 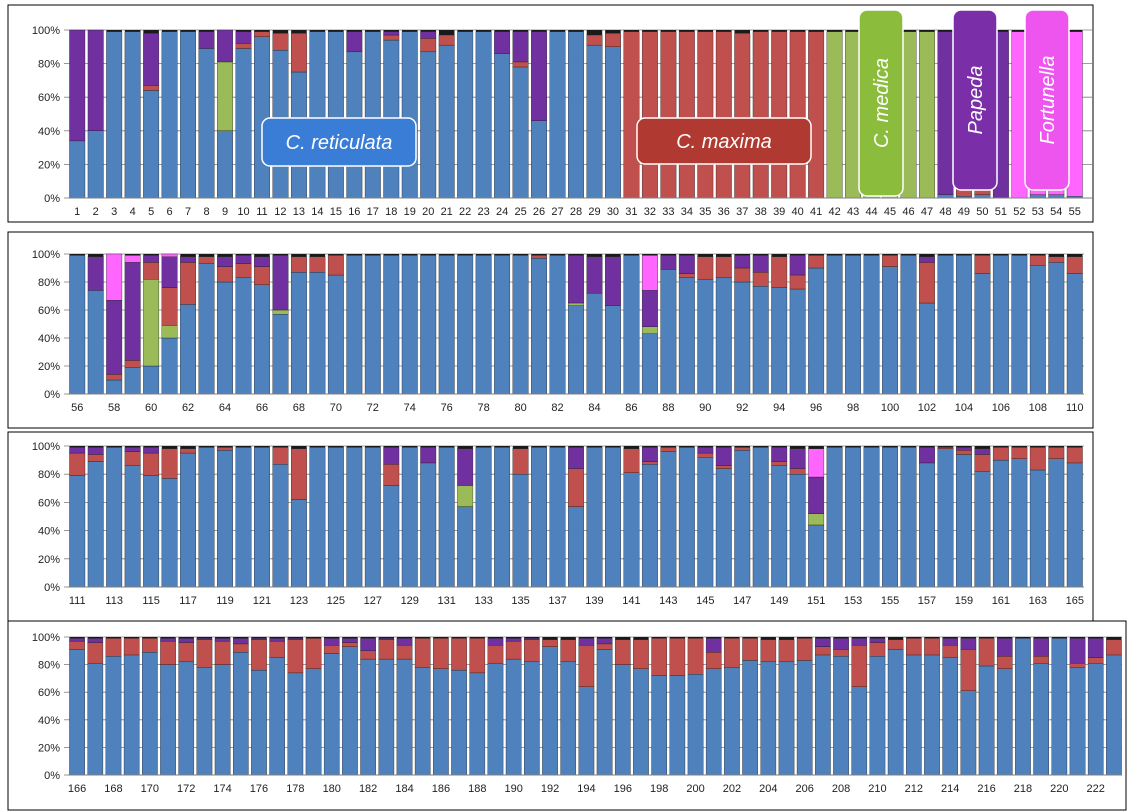 What do you see at coordinates (1056, 212) in the screenshot?
I see `x-tick-label: 54` at bounding box center [1056, 212].